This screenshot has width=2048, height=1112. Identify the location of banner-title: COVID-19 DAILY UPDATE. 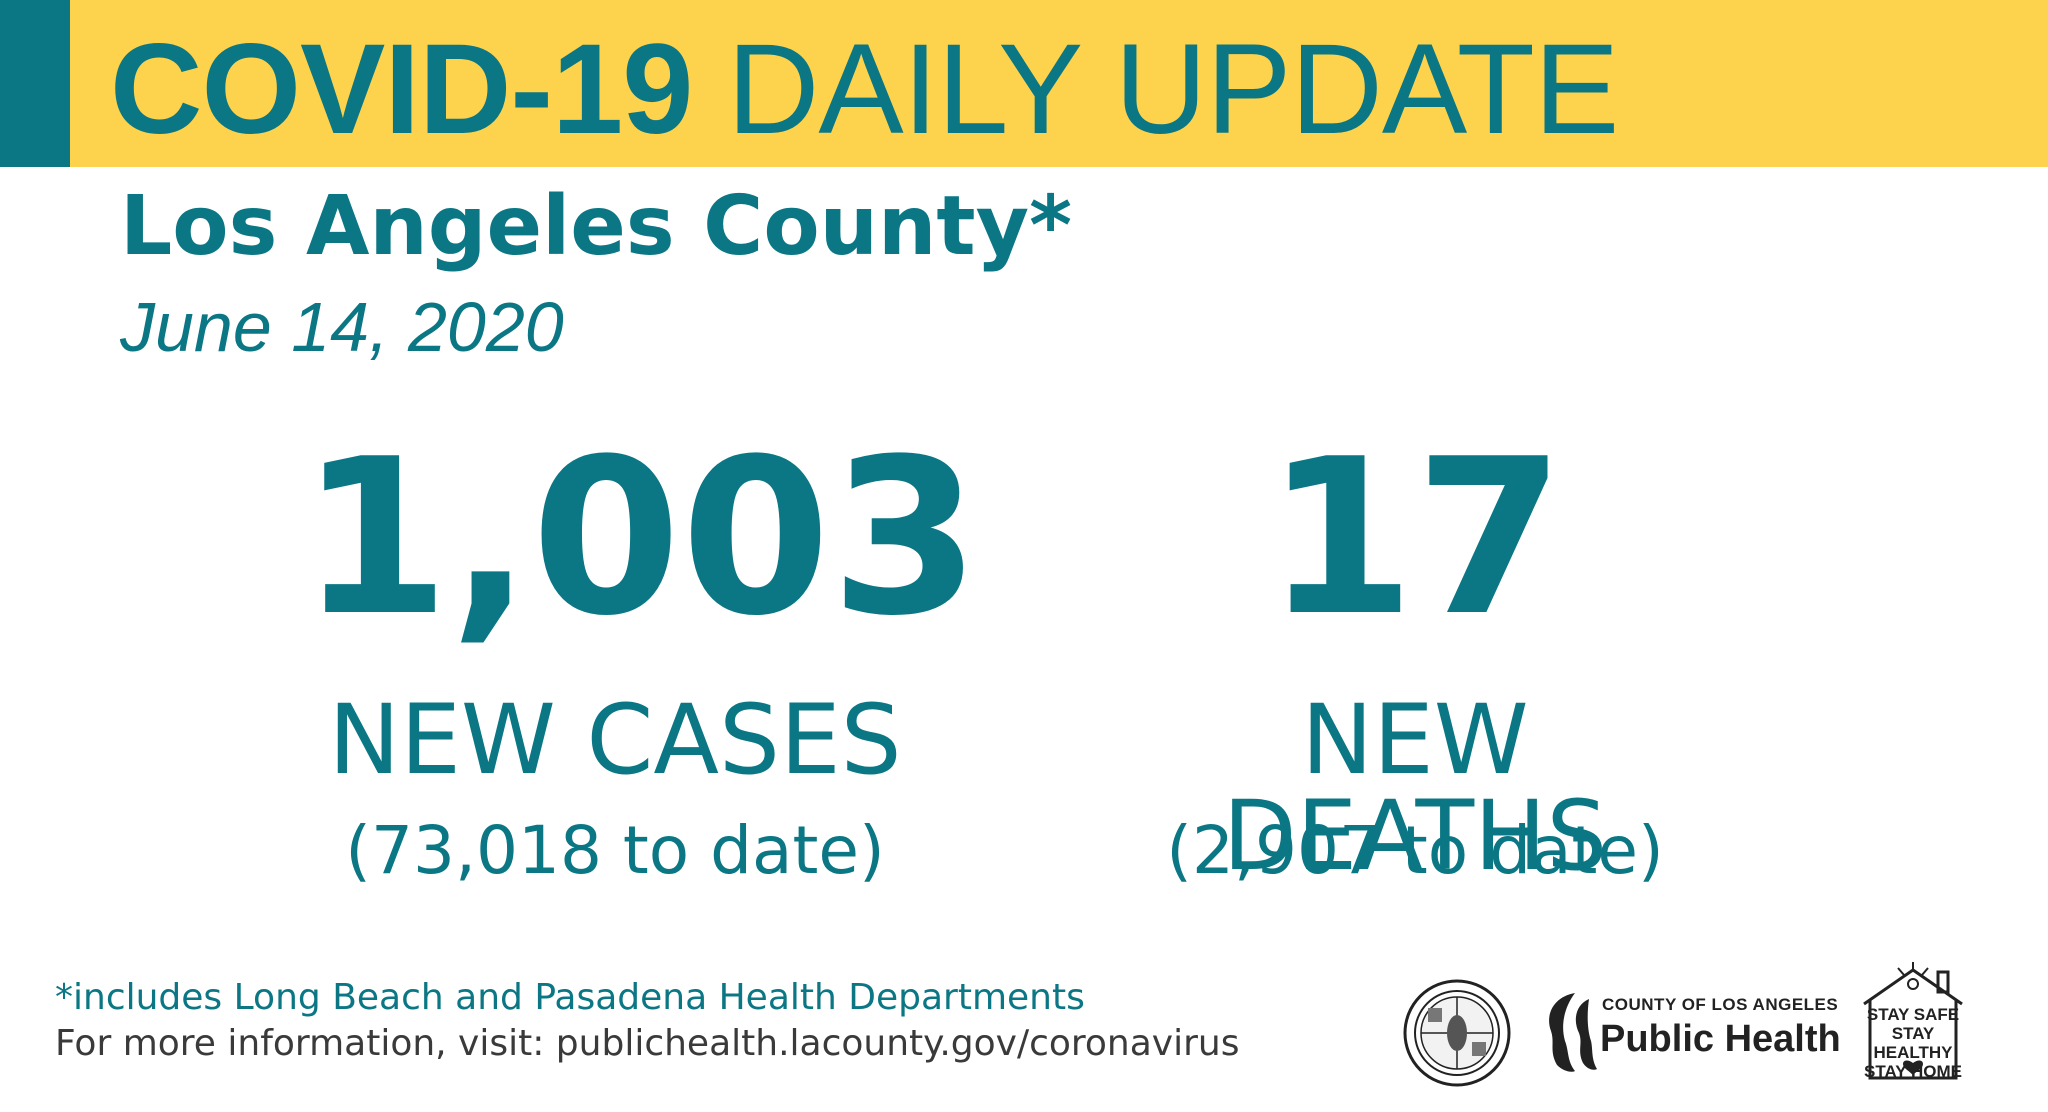
(864, 90).